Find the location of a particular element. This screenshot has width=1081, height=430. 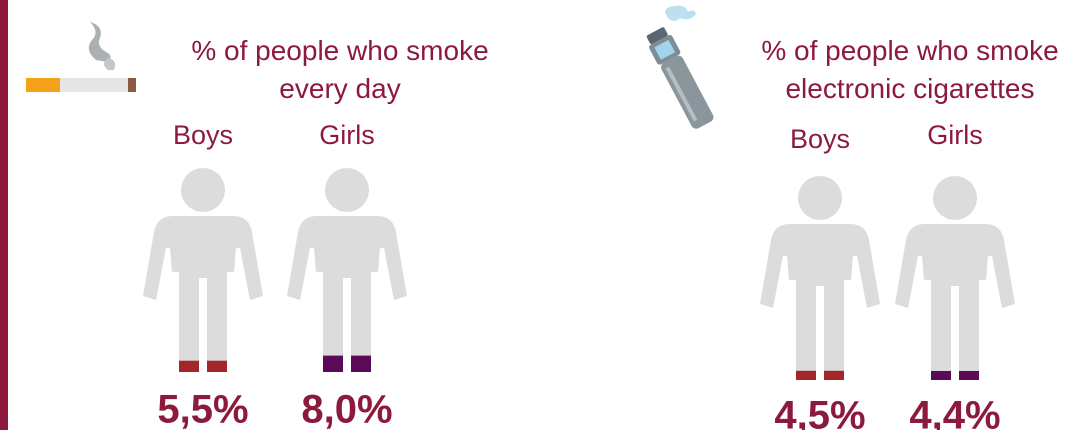

value-label: 5,5% is located at coordinates (202, 409).